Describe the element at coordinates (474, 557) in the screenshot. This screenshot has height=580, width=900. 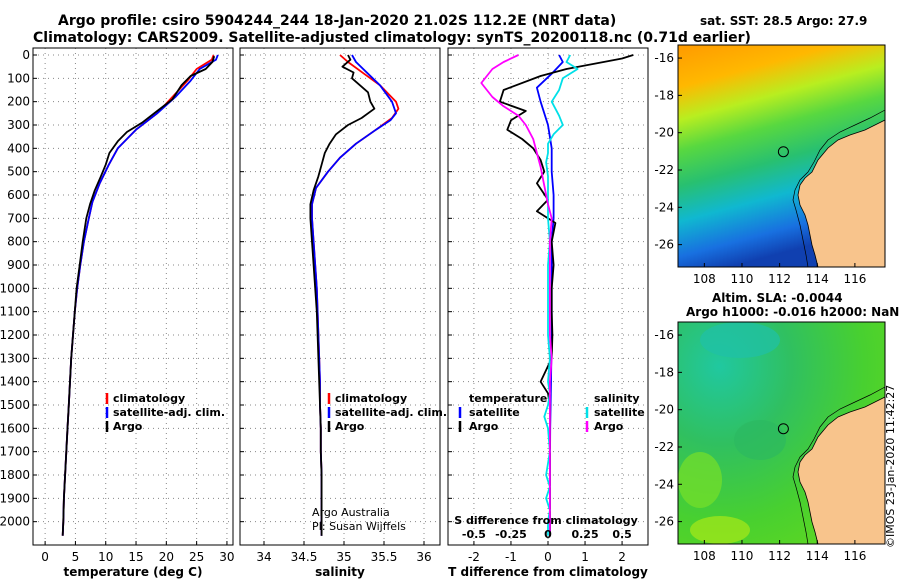
I see `x-tick-label: -2` at that location.